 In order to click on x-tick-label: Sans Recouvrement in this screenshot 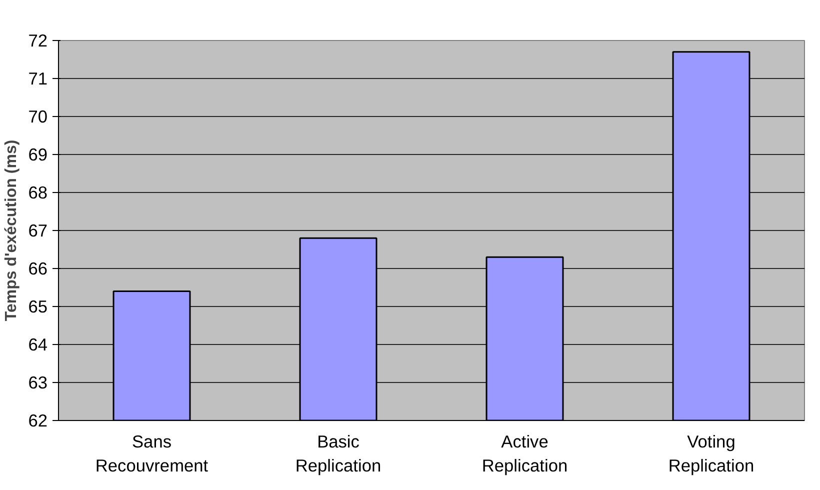, I will do `click(151, 454)`.